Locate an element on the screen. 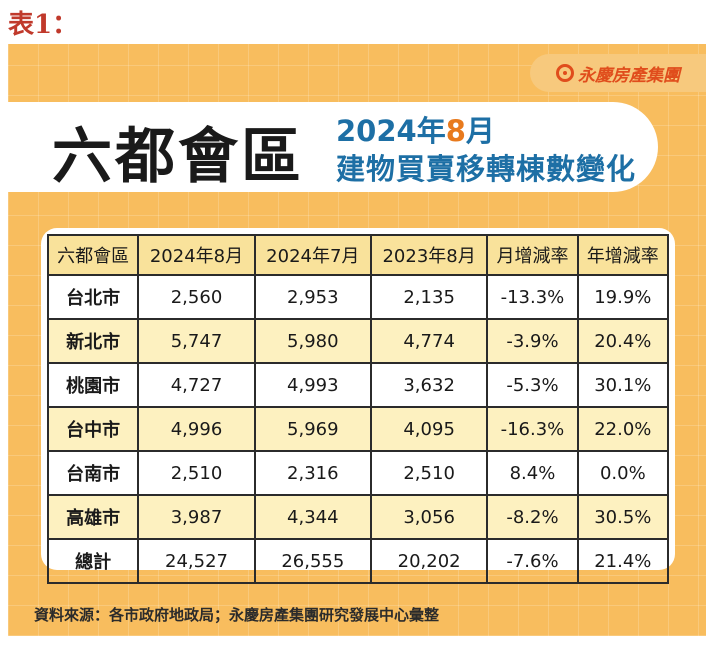 The width and height of the screenshot is (714, 645). city-cell: 台南市 is located at coordinates (93, 473).